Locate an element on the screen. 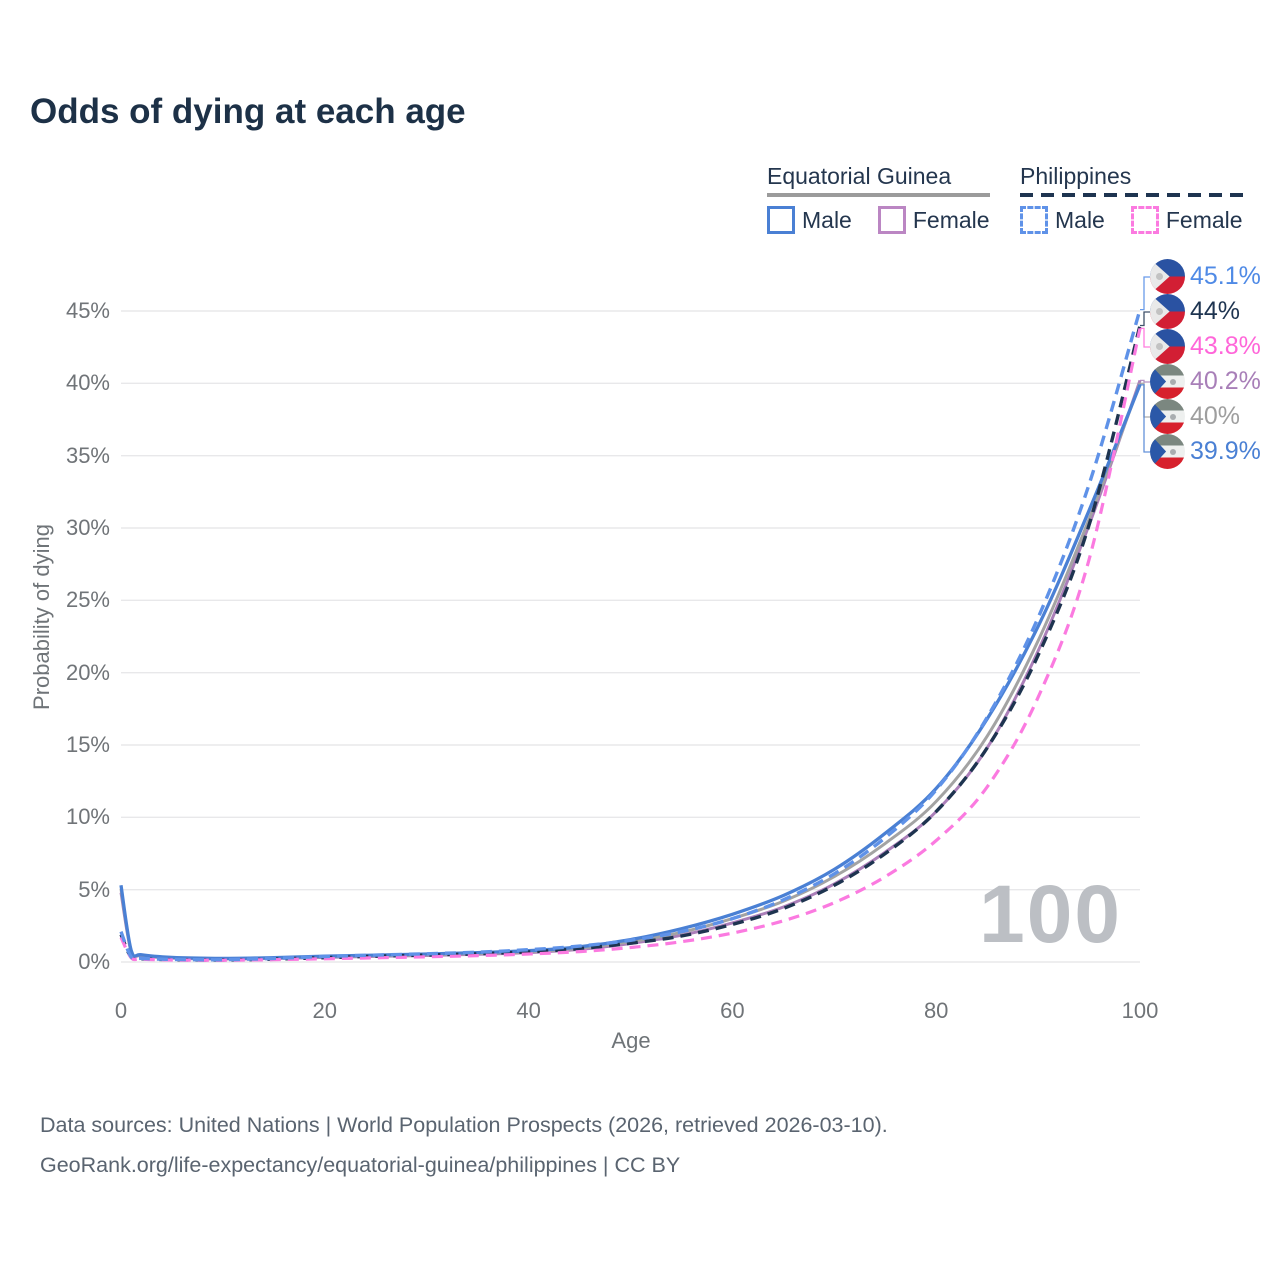  ph-male-swatch is located at coordinates (1034, 220).